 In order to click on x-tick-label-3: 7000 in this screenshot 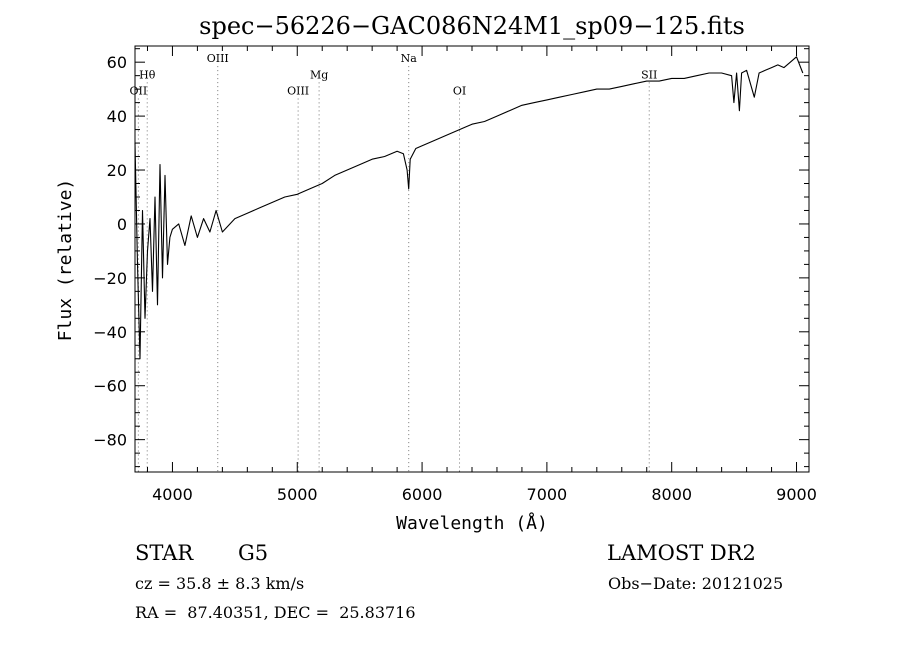, I will do `click(547, 494)`.